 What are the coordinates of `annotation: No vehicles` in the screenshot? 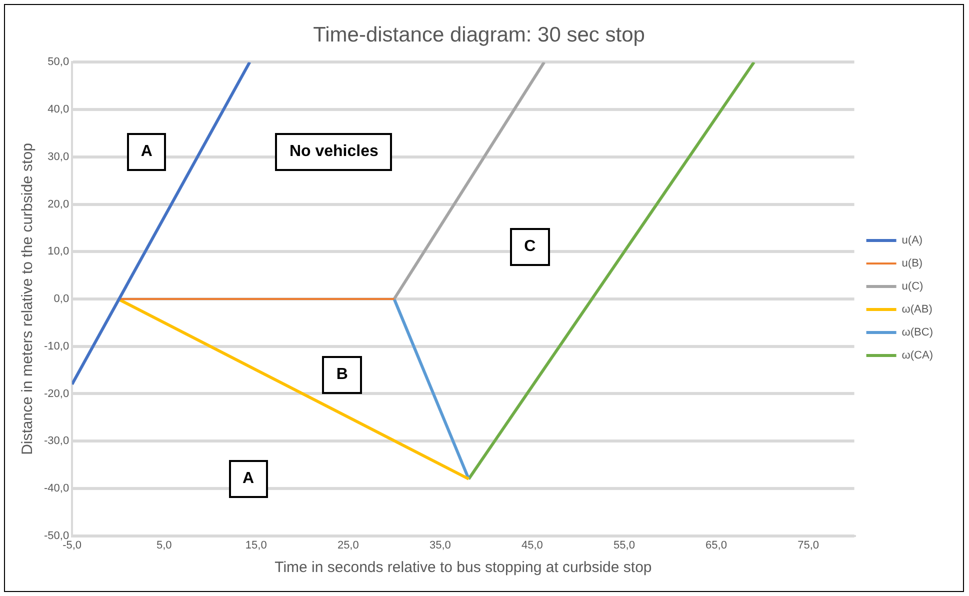 It's located at (333, 152).